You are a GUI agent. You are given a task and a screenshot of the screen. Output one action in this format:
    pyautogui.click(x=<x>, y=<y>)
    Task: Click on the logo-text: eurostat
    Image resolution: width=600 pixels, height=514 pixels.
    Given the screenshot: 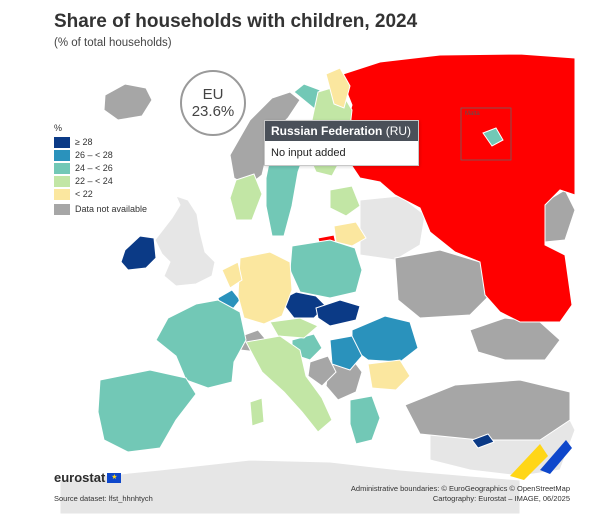 What is the action you would take?
    pyautogui.click(x=80, y=477)
    